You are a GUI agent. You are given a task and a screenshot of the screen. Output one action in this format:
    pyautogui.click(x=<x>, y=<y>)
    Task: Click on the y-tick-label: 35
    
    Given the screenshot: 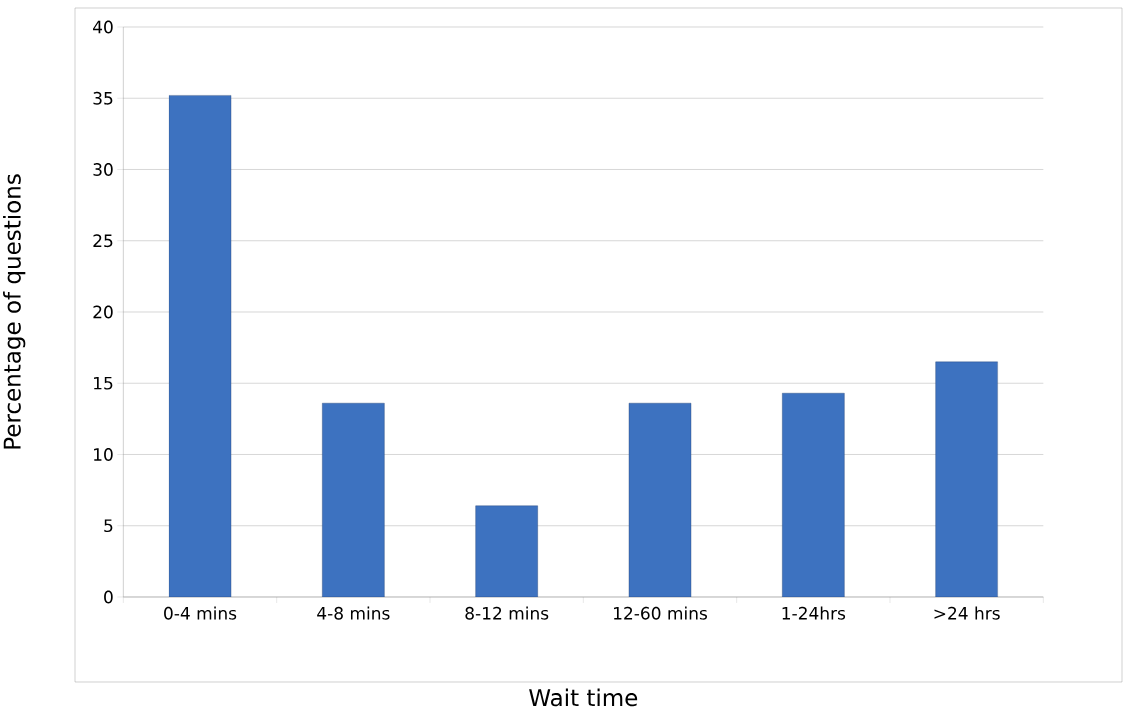 What is the action you would take?
    pyautogui.click(x=103, y=98)
    